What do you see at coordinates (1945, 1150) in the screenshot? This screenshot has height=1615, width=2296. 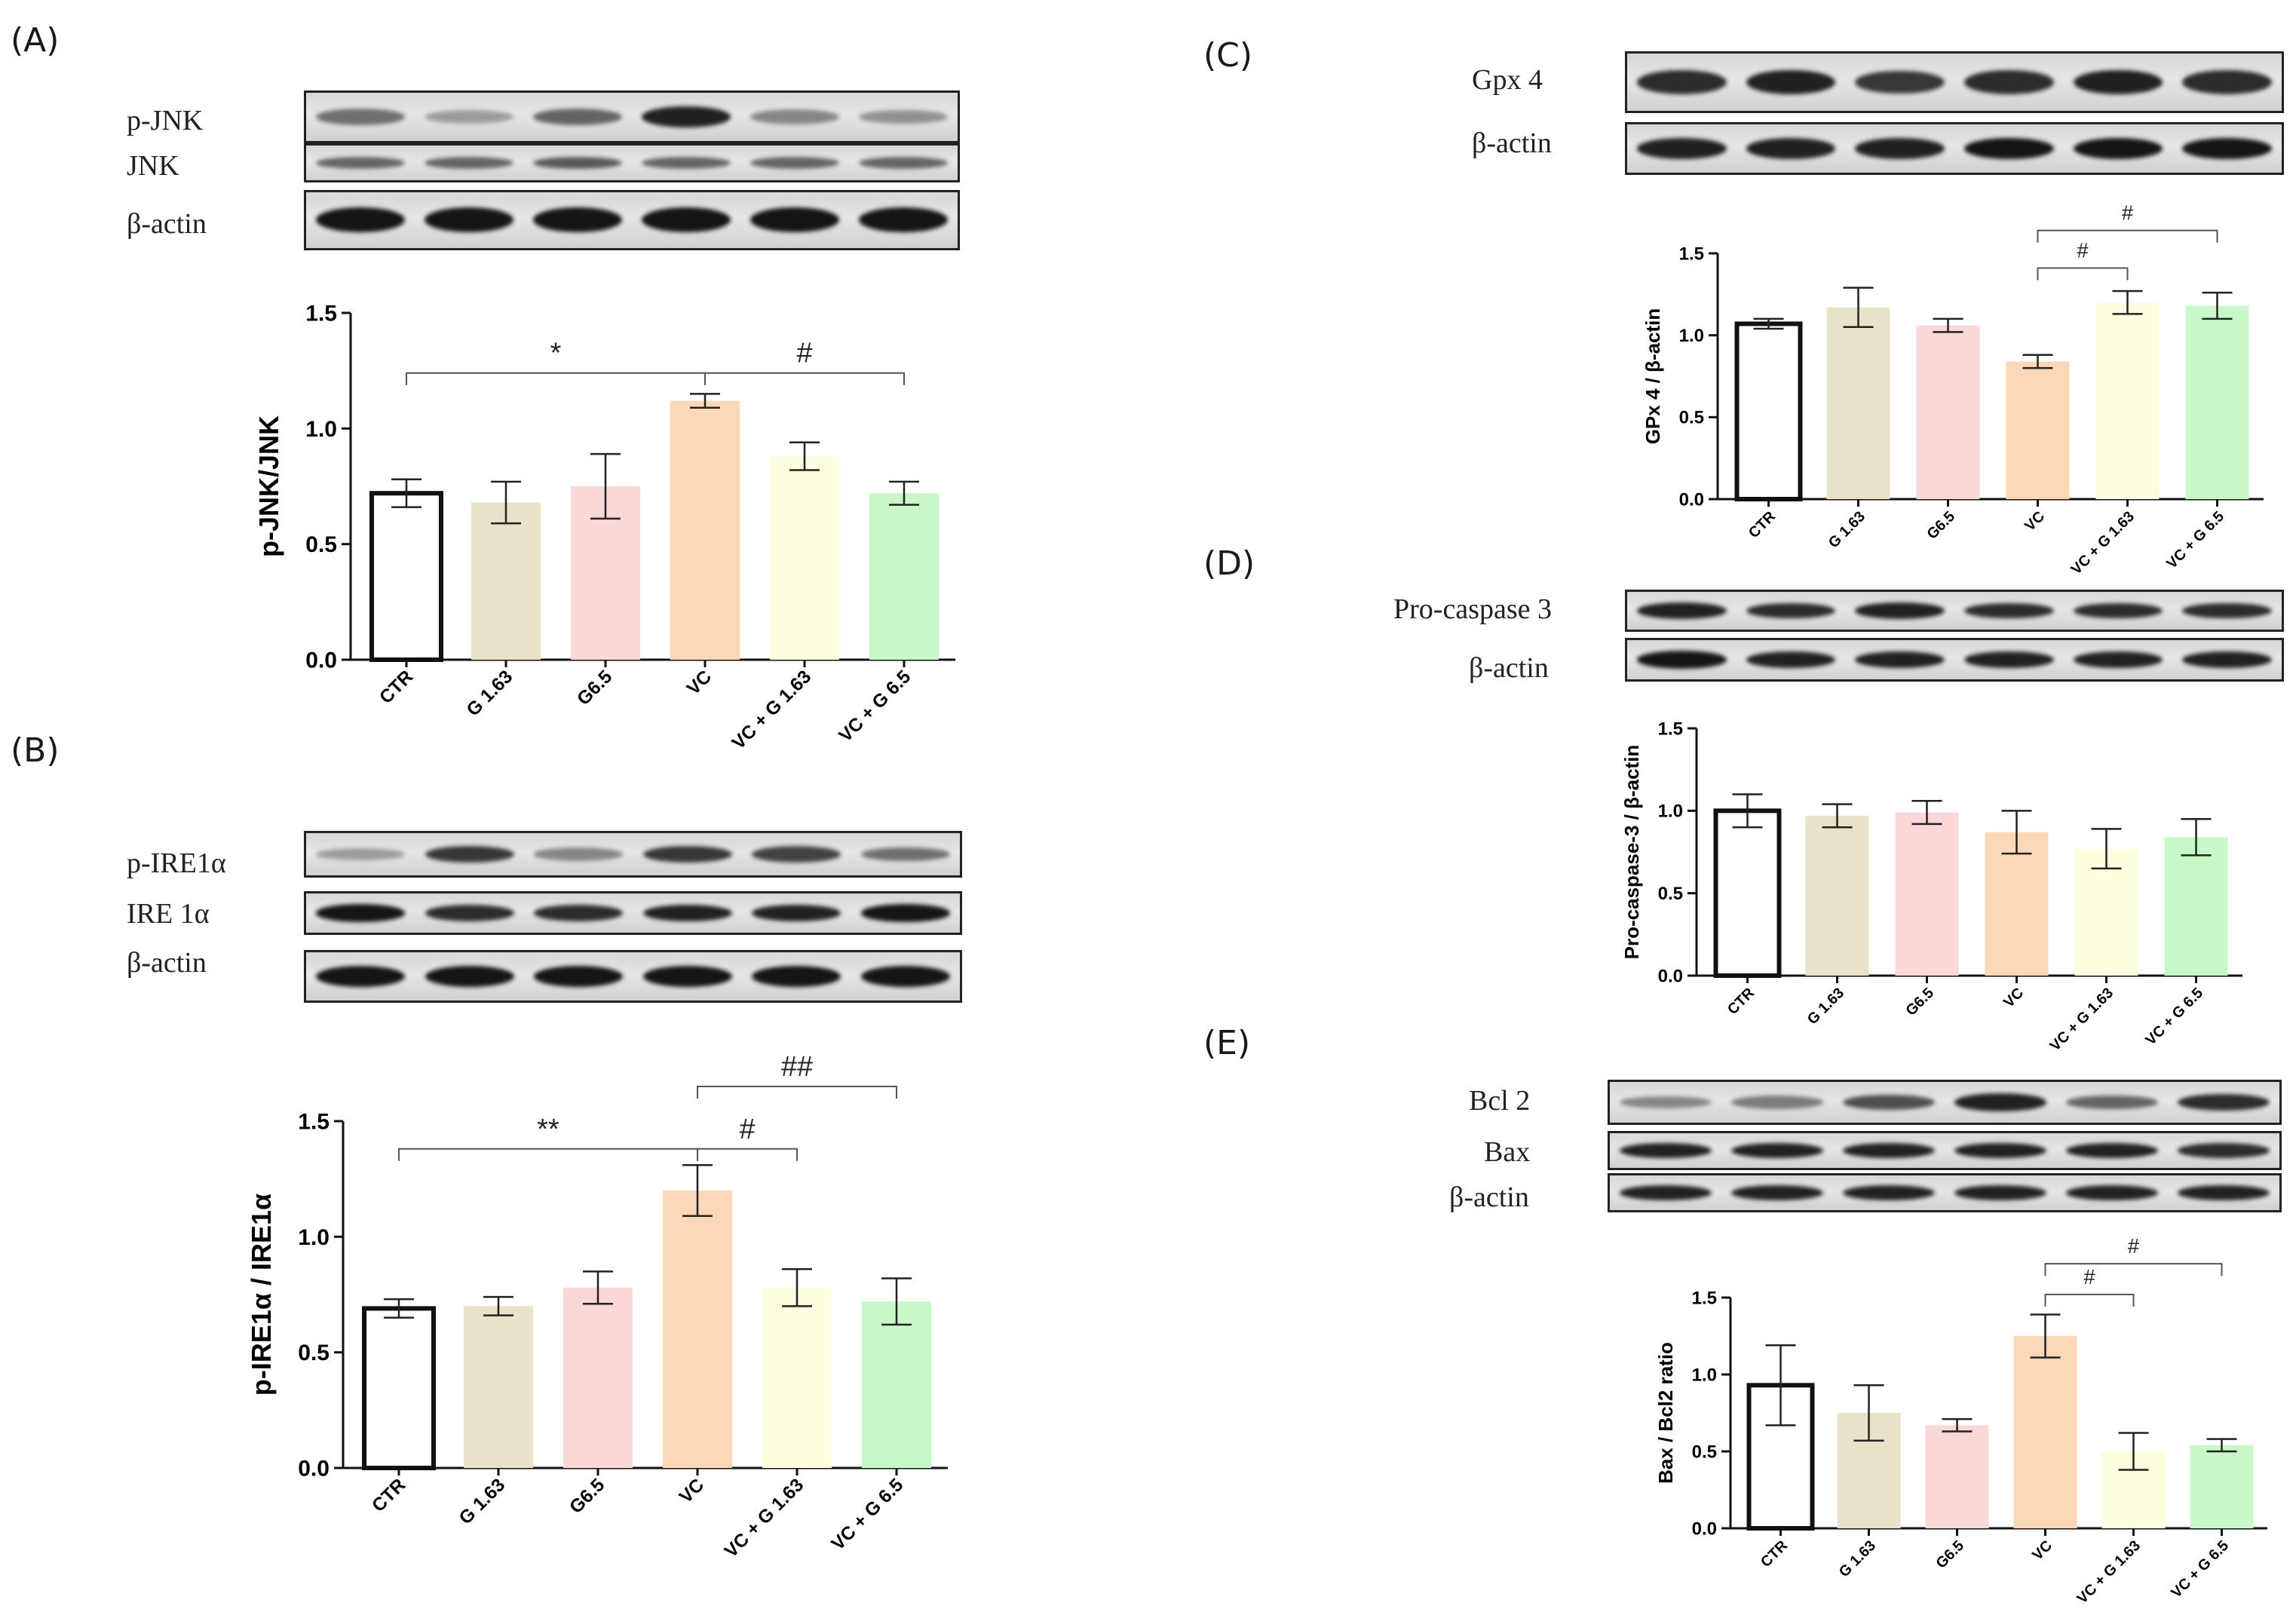 I see `blot-strip-bax` at bounding box center [1945, 1150].